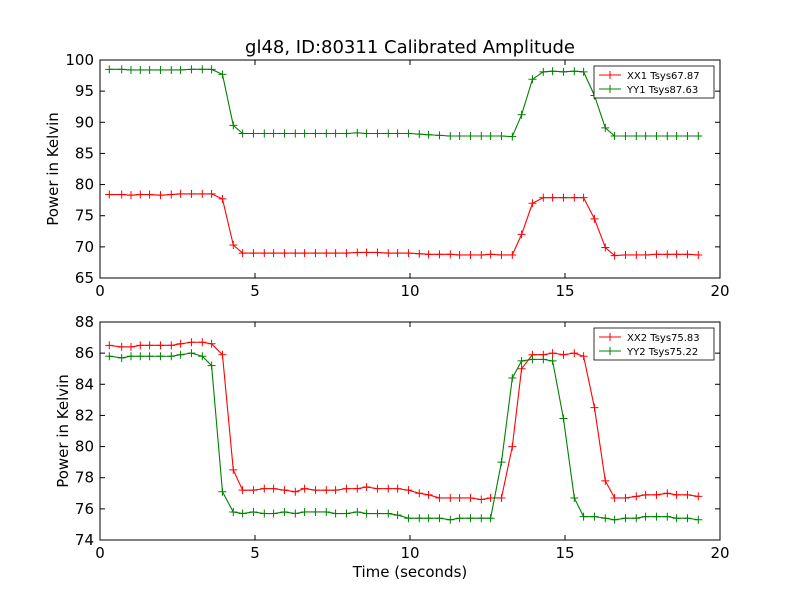  I want to click on y-tick-label: 85, so click(84, 153).